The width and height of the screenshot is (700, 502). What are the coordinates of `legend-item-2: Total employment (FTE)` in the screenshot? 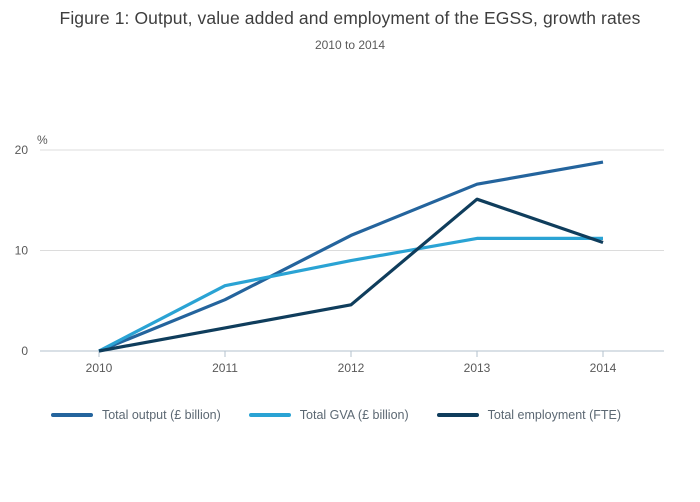 It's located at (529, 415).